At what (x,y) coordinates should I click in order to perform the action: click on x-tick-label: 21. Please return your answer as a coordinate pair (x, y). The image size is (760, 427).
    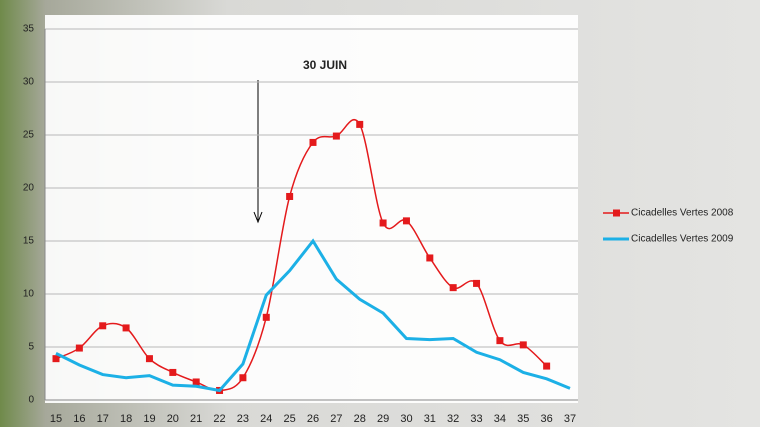
    Looking at the image, I should click on (196, 419).